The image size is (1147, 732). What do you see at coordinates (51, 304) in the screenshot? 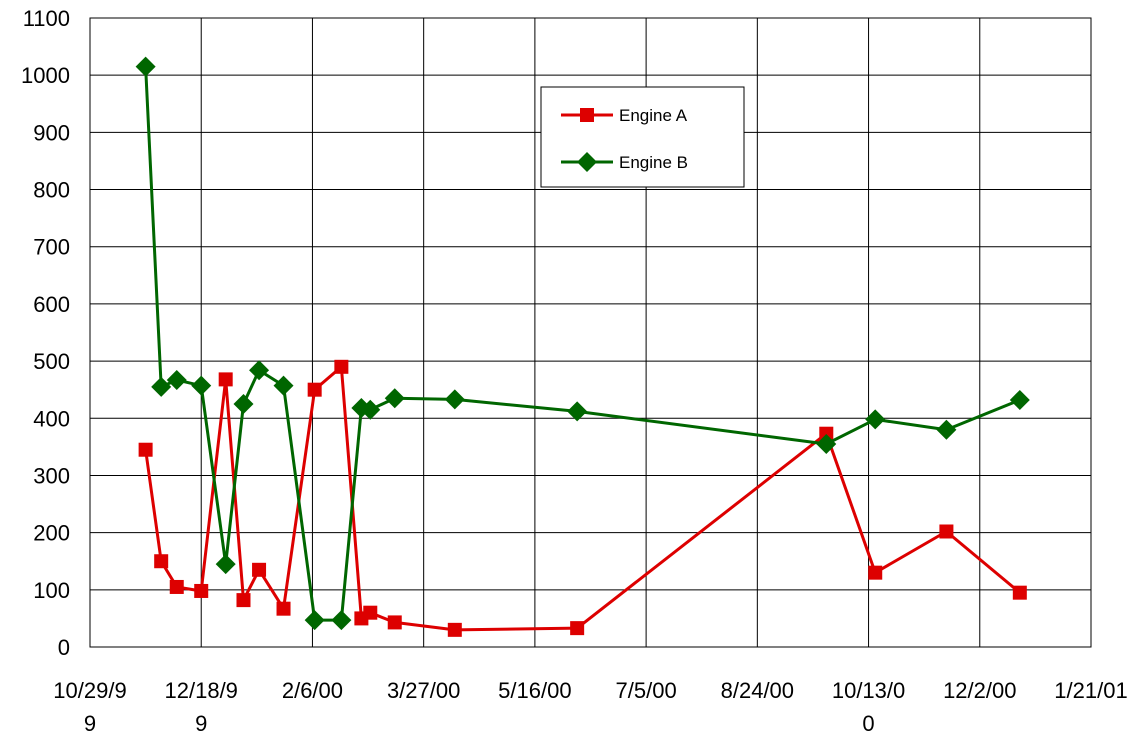
I see `y-tick-label: 600` at bounding box center [51, 304].